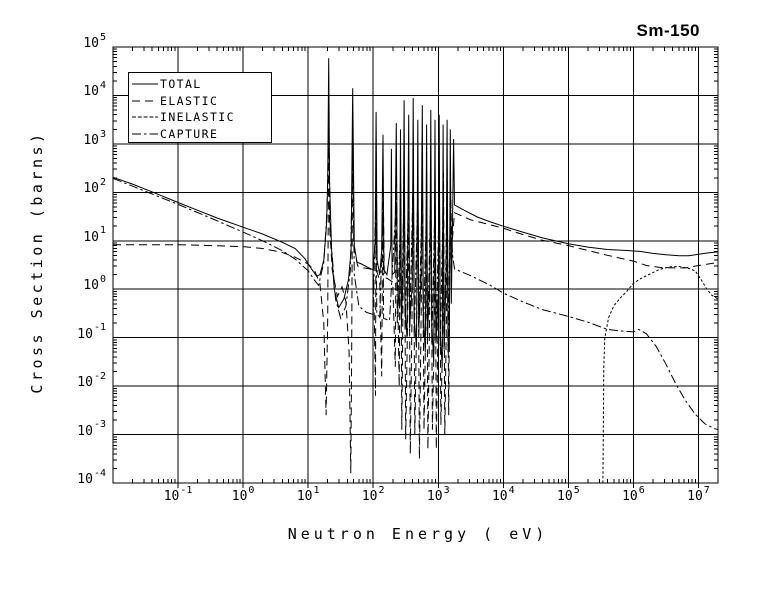 This screenshot has height=590, width=780. I want to click on x-tick-label-10e4: 10⁴, so click(503, 494).